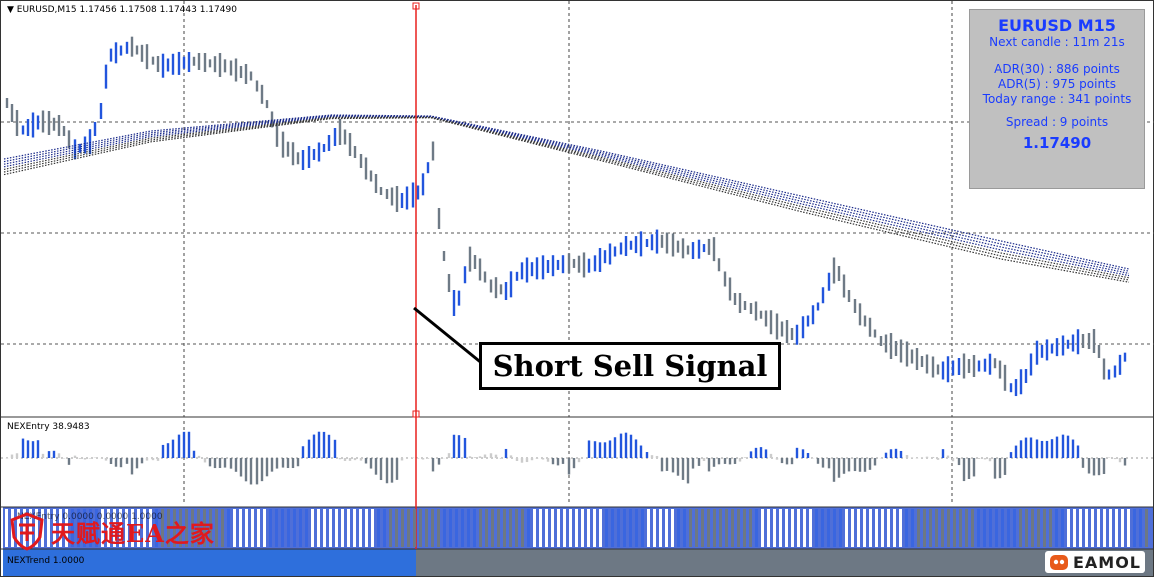 The image size is (1154, 578). What do you see at coordinates (1057, 143) in the screenshot?
I see `current-price: 1.17490` at bounding box center [1057, 143].